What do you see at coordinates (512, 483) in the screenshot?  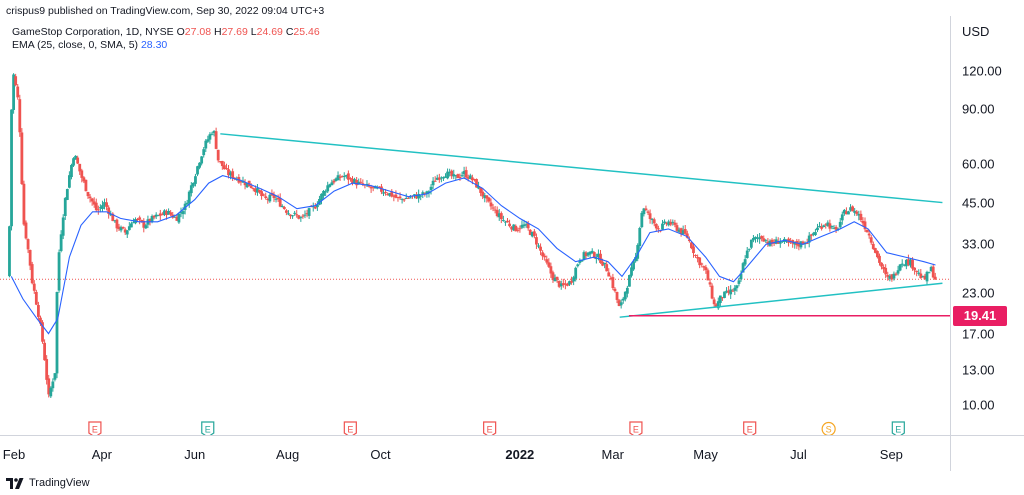 I see `footer: TradingView` at bounding box center [512, 483].